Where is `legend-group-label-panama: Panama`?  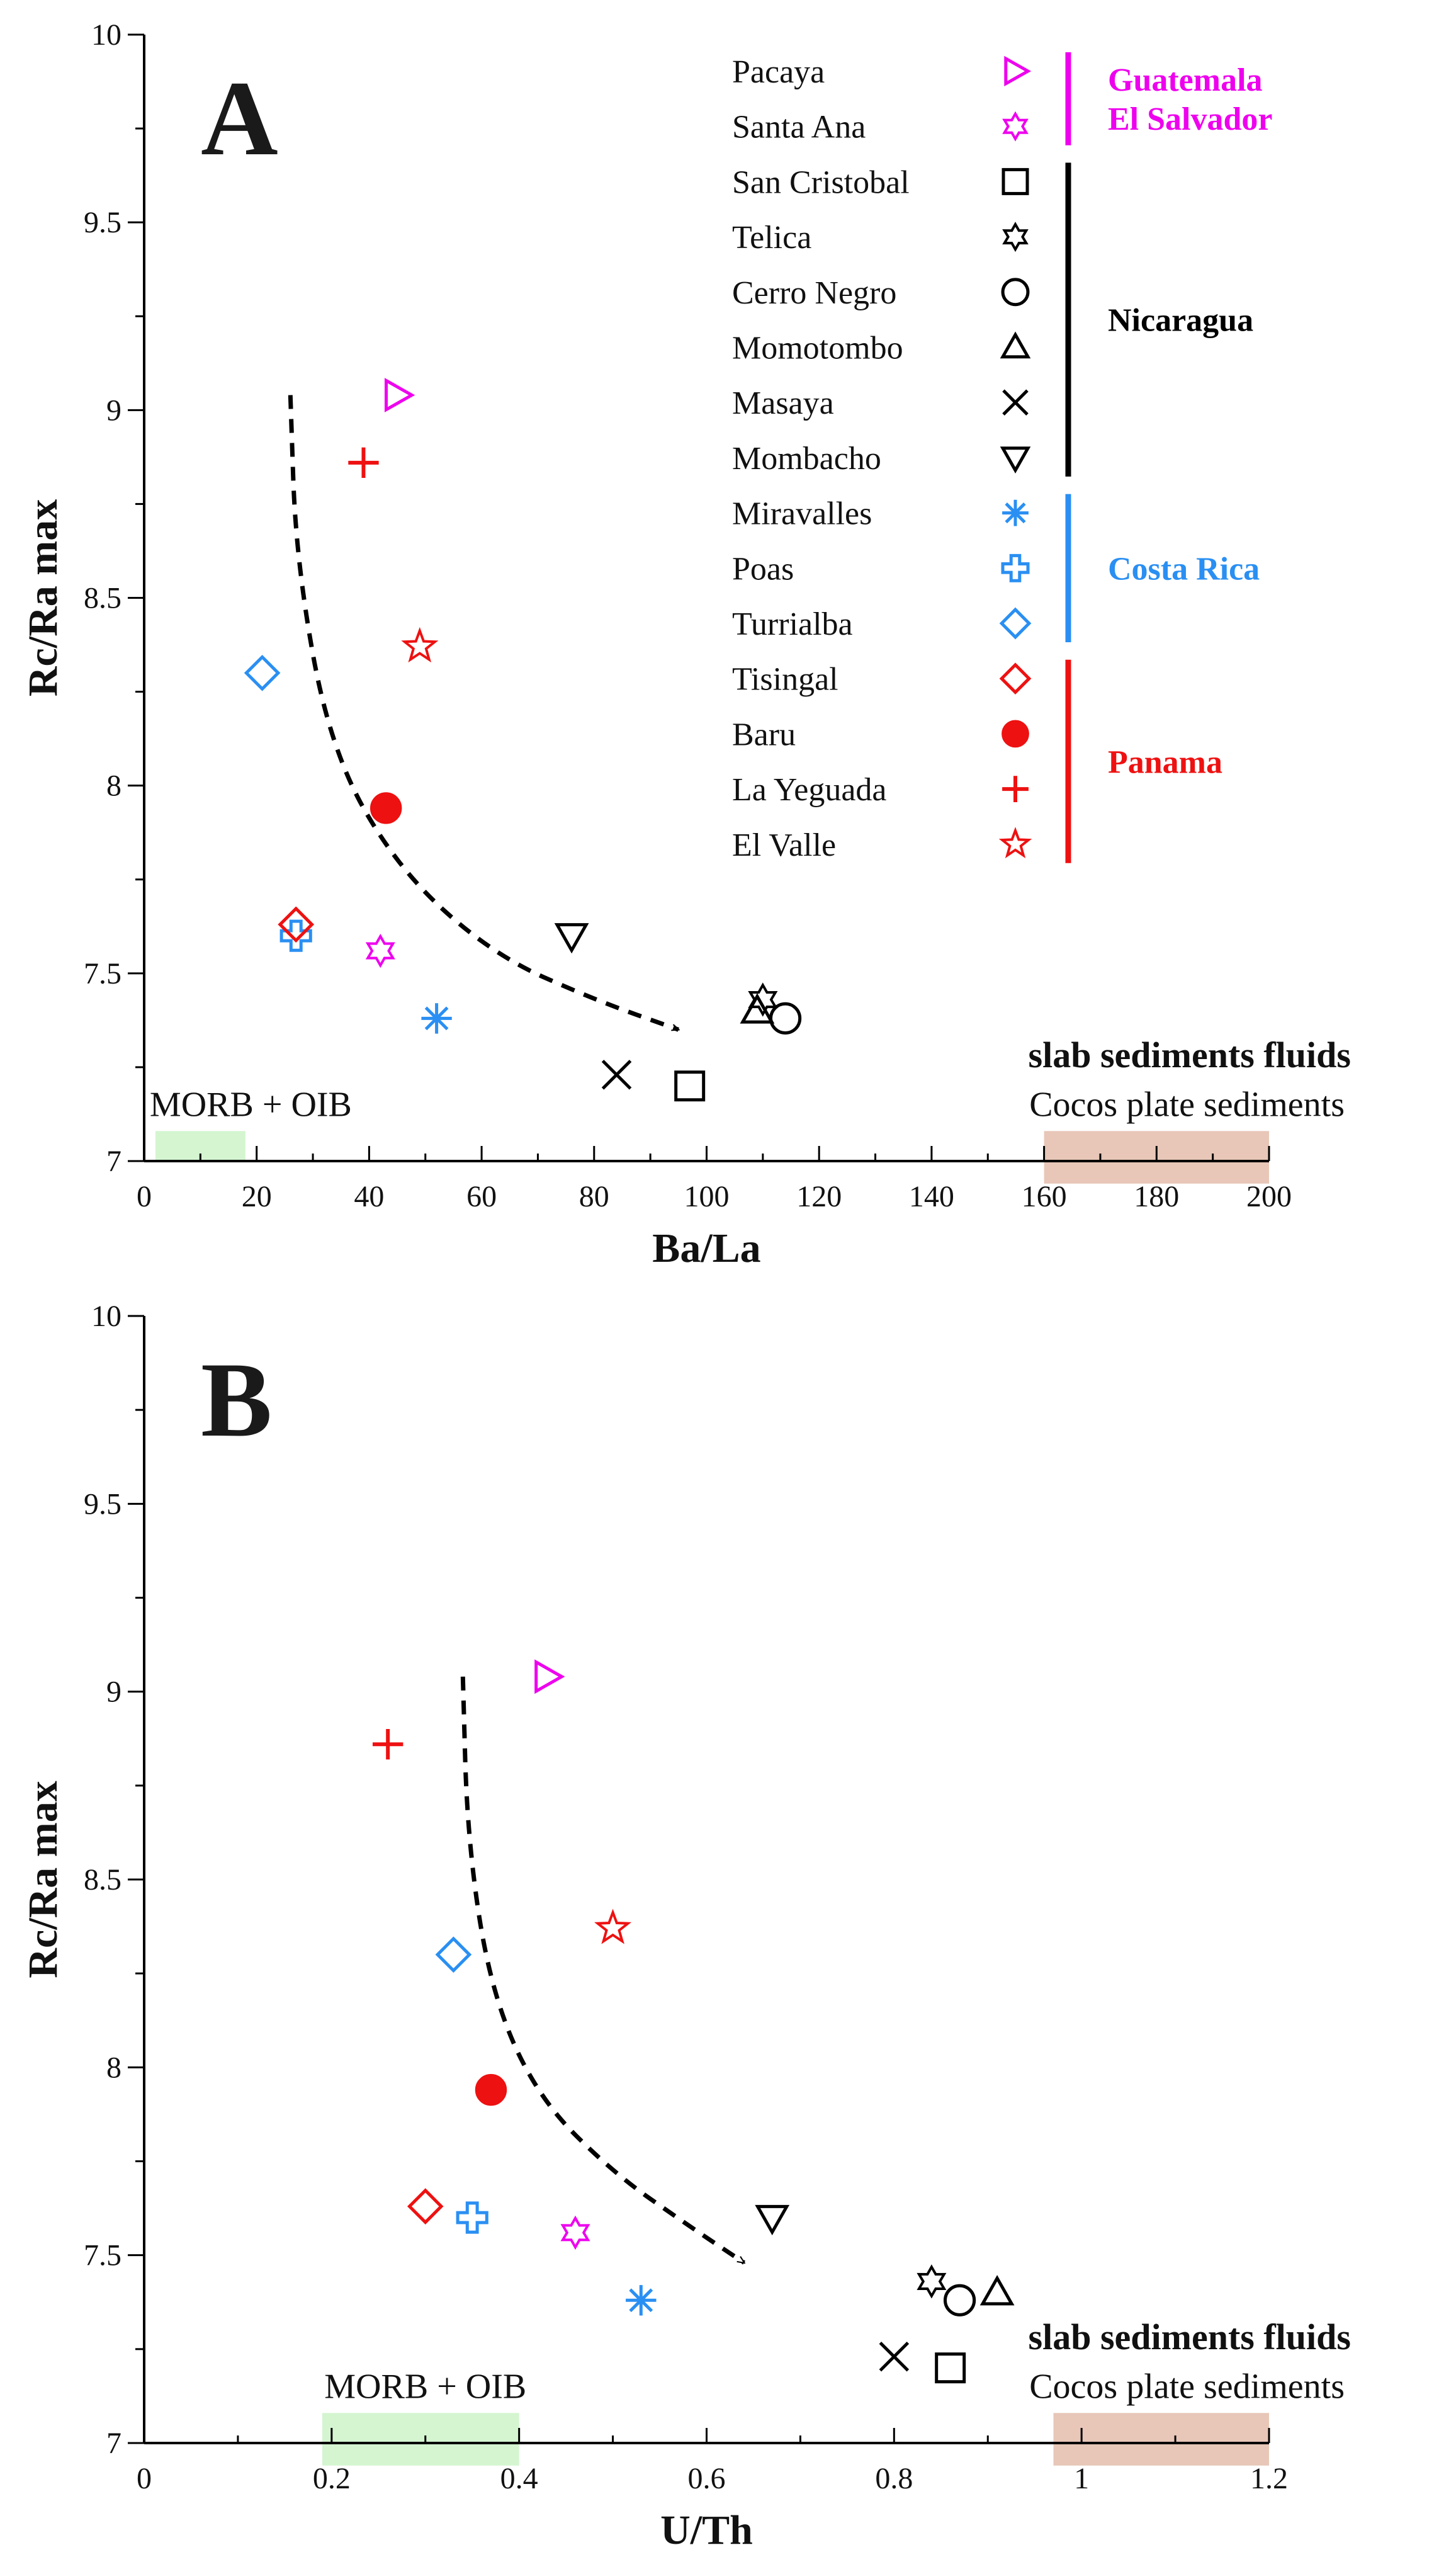 legend-group-label-panama: Panama is located at coordinates (1165, 762).